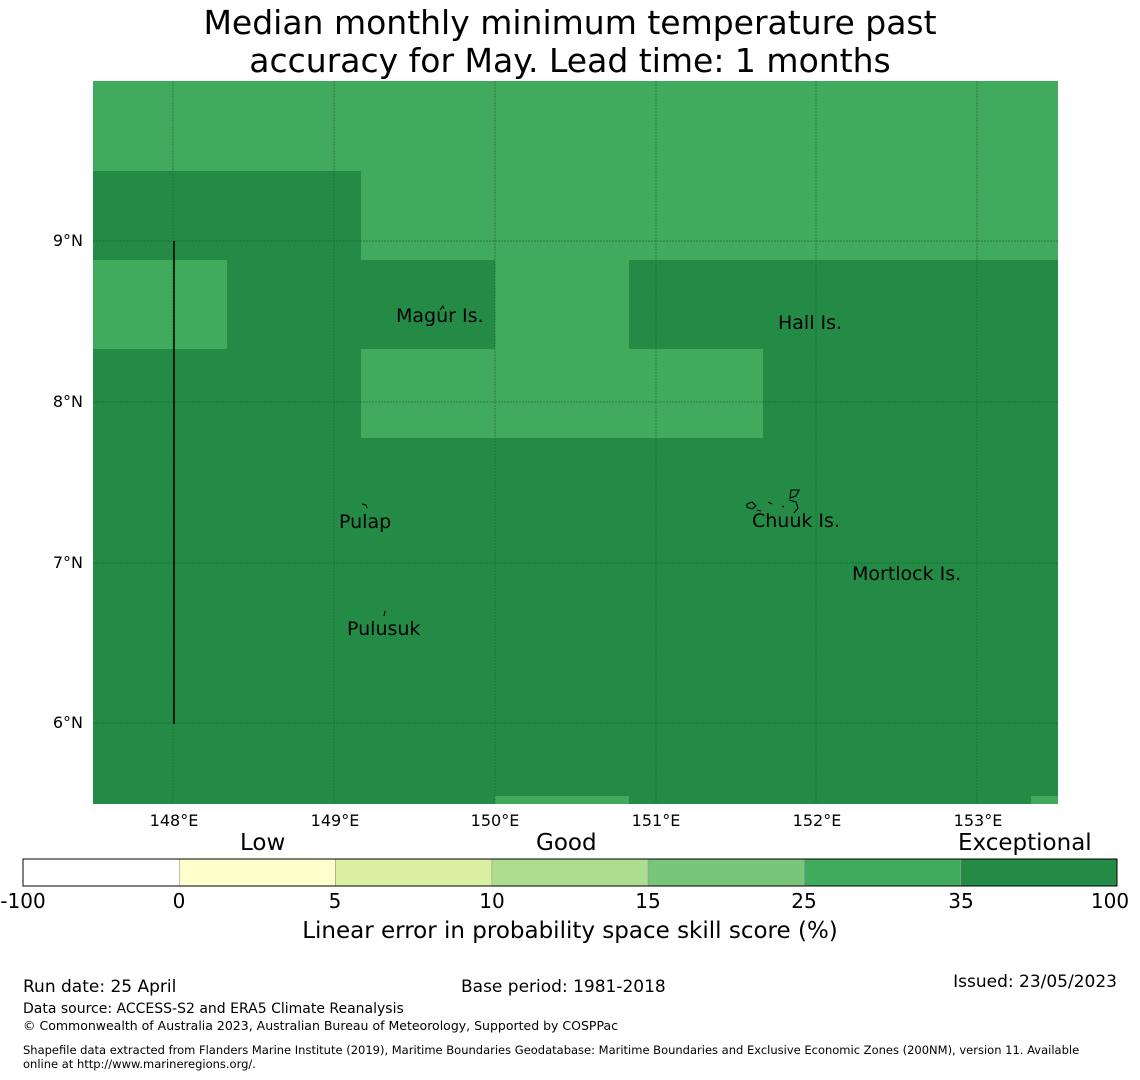 The image size is (1140, 1080). I want to click on colorbar-tick-2: 5, so click(335, 901).